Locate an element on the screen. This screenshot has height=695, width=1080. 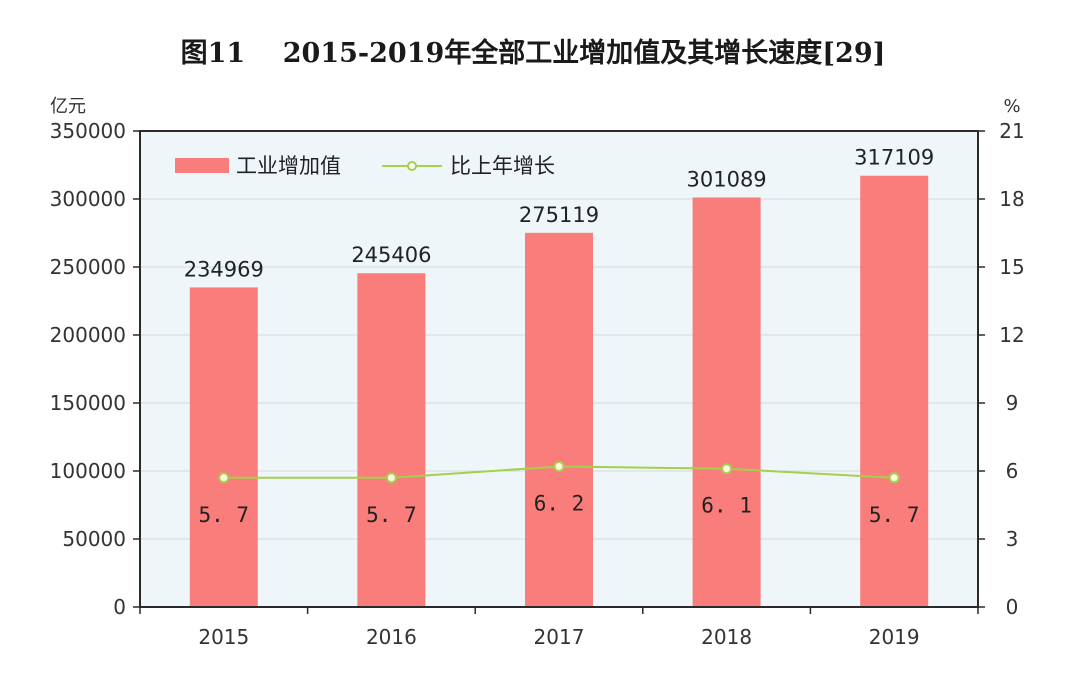
right-axis-tick-label: 0 is located at coordinates (1012, 607).